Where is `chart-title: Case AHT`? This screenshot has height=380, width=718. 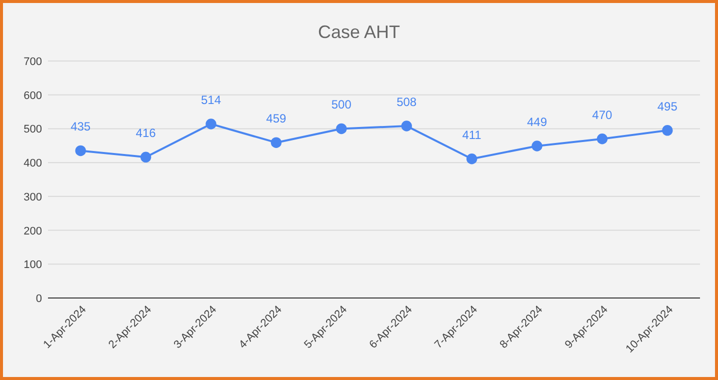 chart-title: Case AHT is located at coordinates (359, 32).